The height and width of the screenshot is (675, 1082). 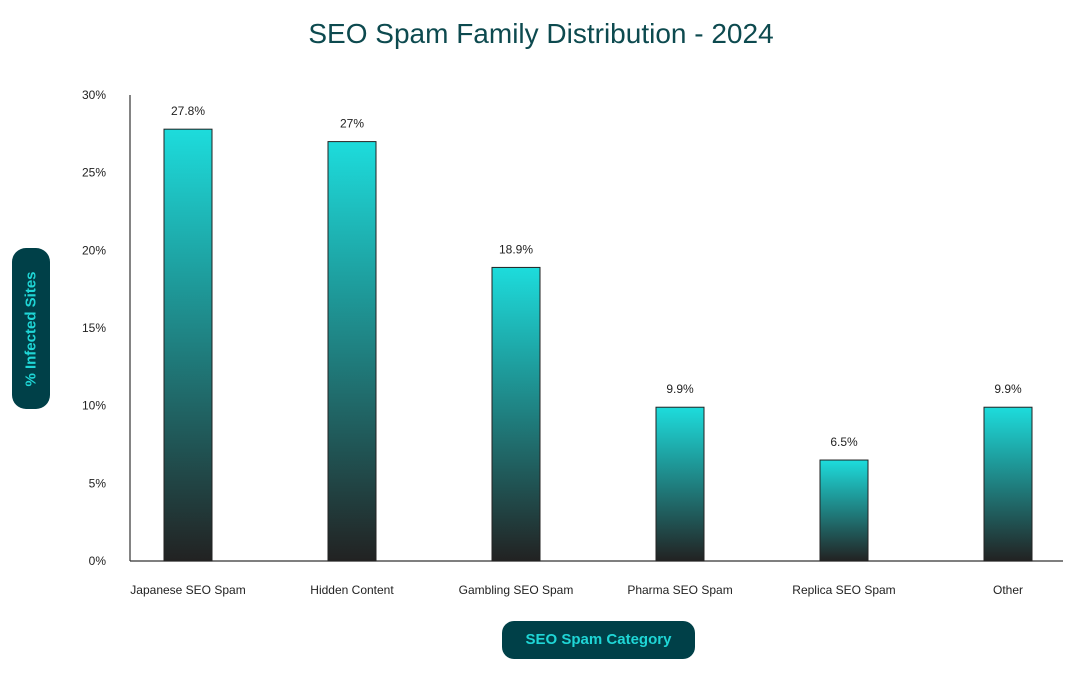 What do you see at coordinates (31, 328) in the screenshot?
I see `y-axis-label: % Infected Sites` at bounding box center [31, 328].